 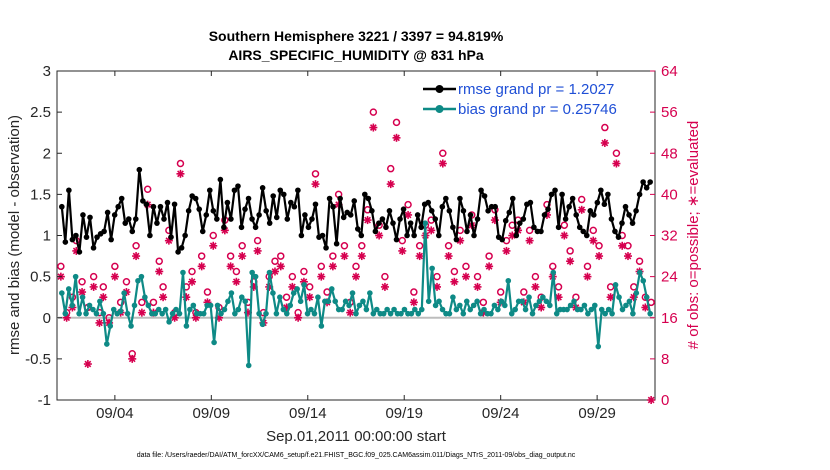 I want to click on x-tick-label: 09/09, so click(x=212, y=413).